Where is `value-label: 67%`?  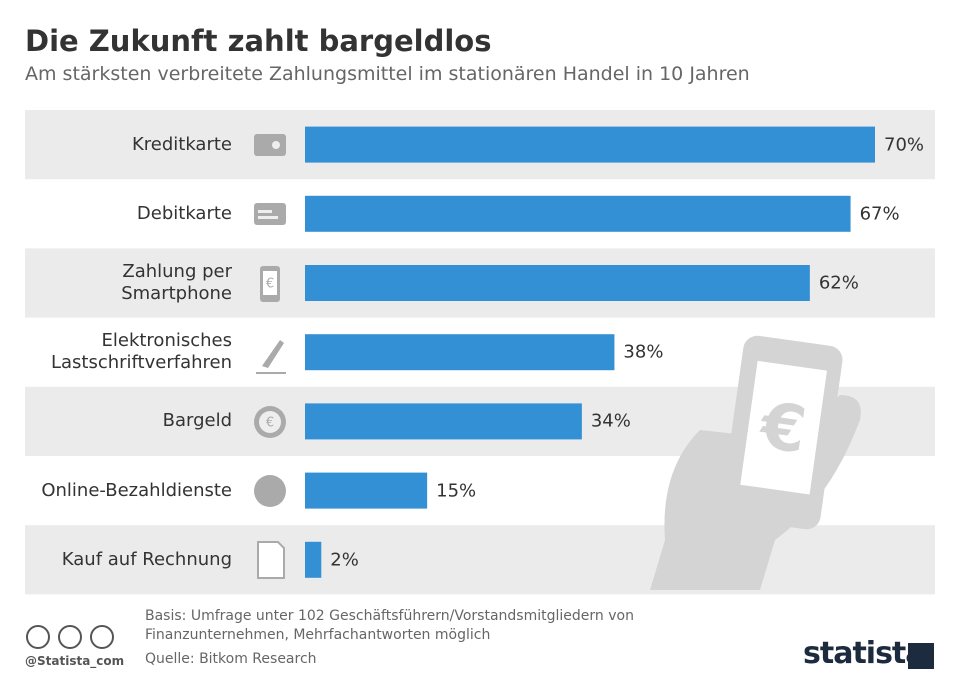
value-label: 67% is located at coordinates (879, 214).